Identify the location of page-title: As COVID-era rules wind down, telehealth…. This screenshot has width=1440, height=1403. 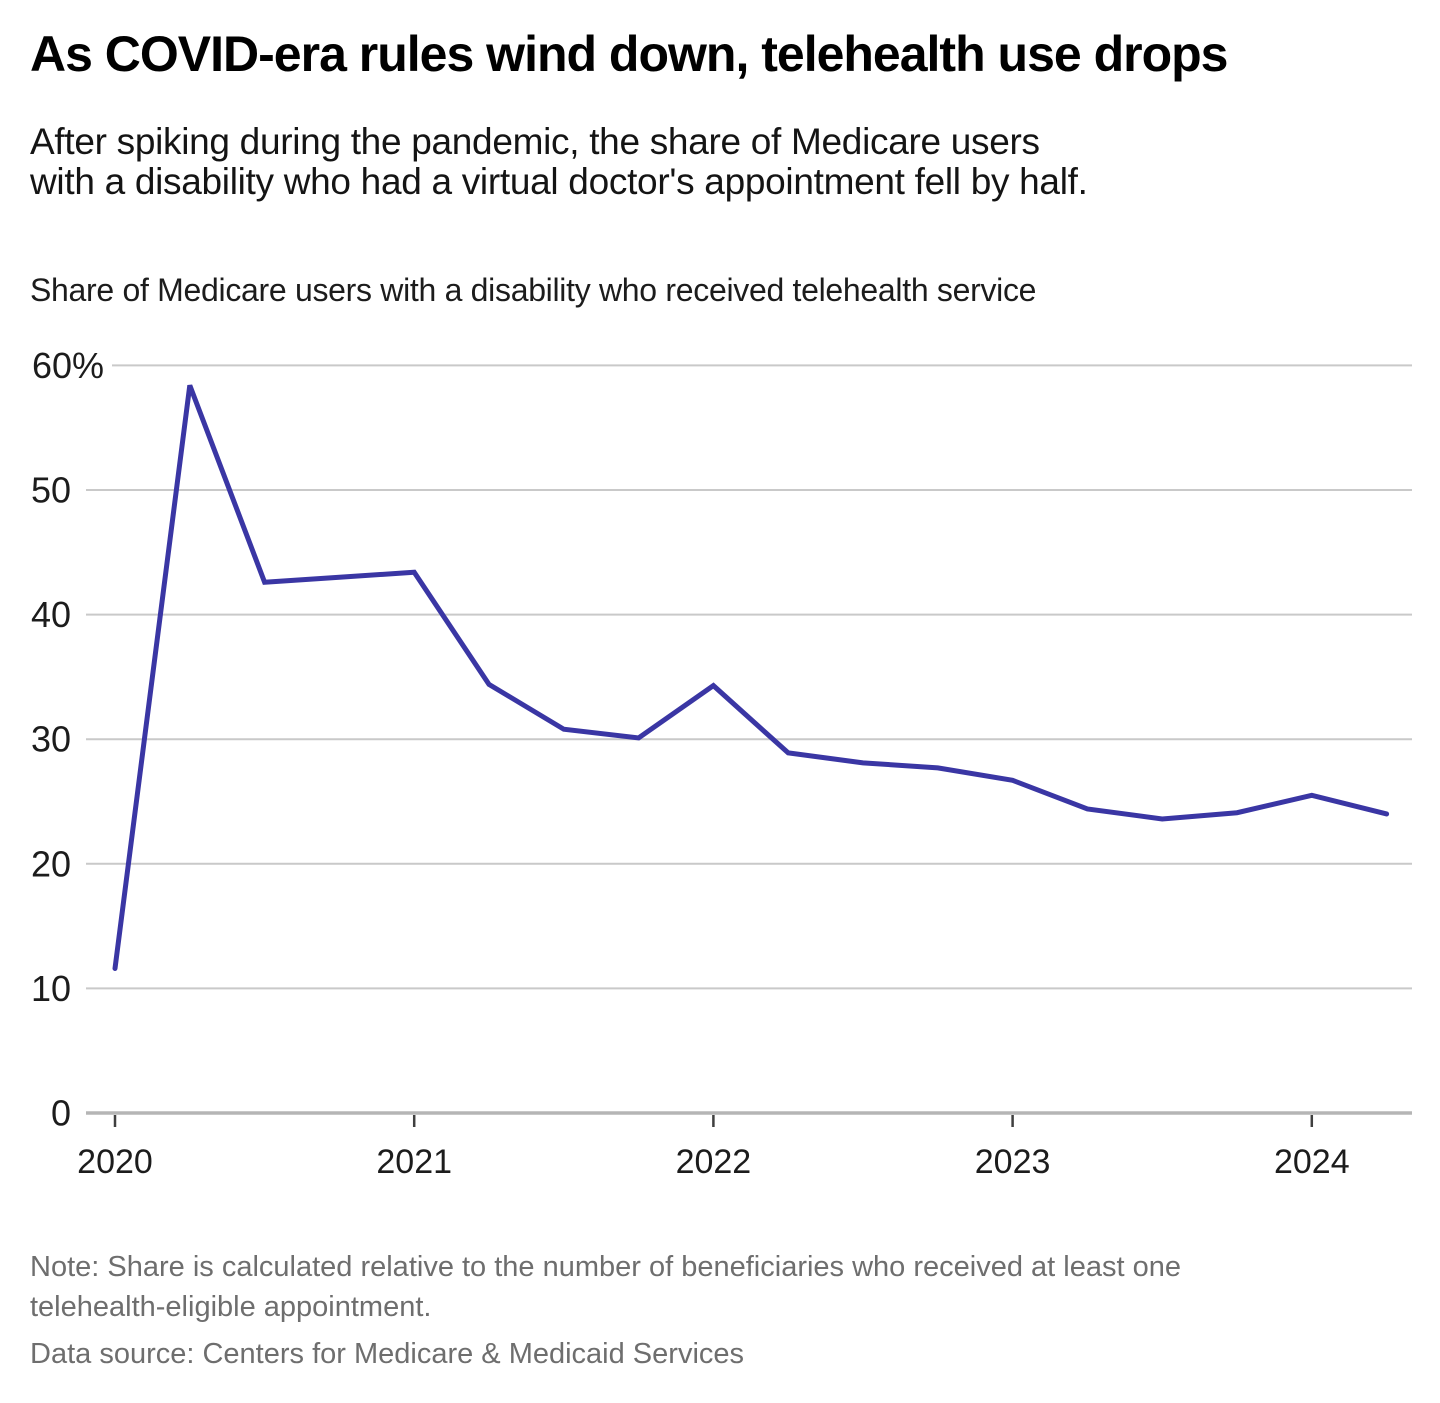
(629, 54).